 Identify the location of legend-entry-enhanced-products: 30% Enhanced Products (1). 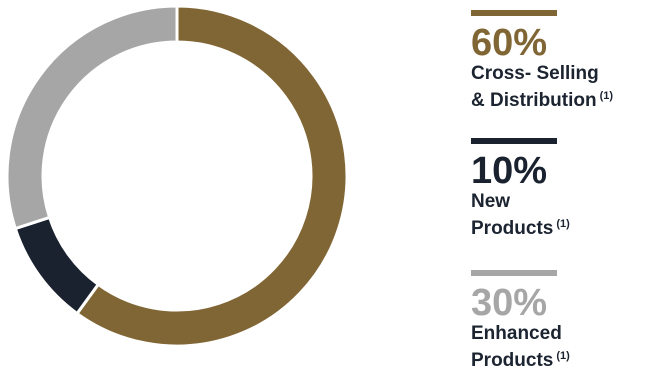
(561, 321).